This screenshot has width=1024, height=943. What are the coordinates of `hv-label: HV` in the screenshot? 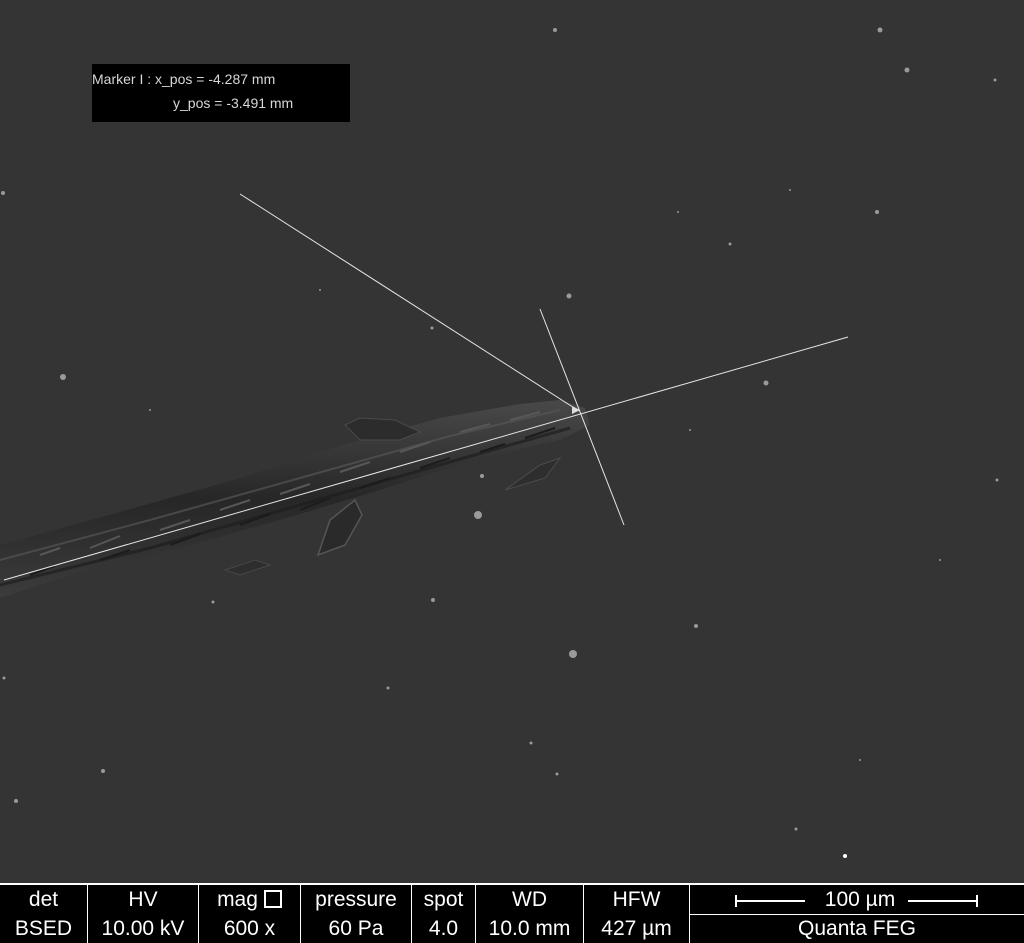 It's located at (143, 899).